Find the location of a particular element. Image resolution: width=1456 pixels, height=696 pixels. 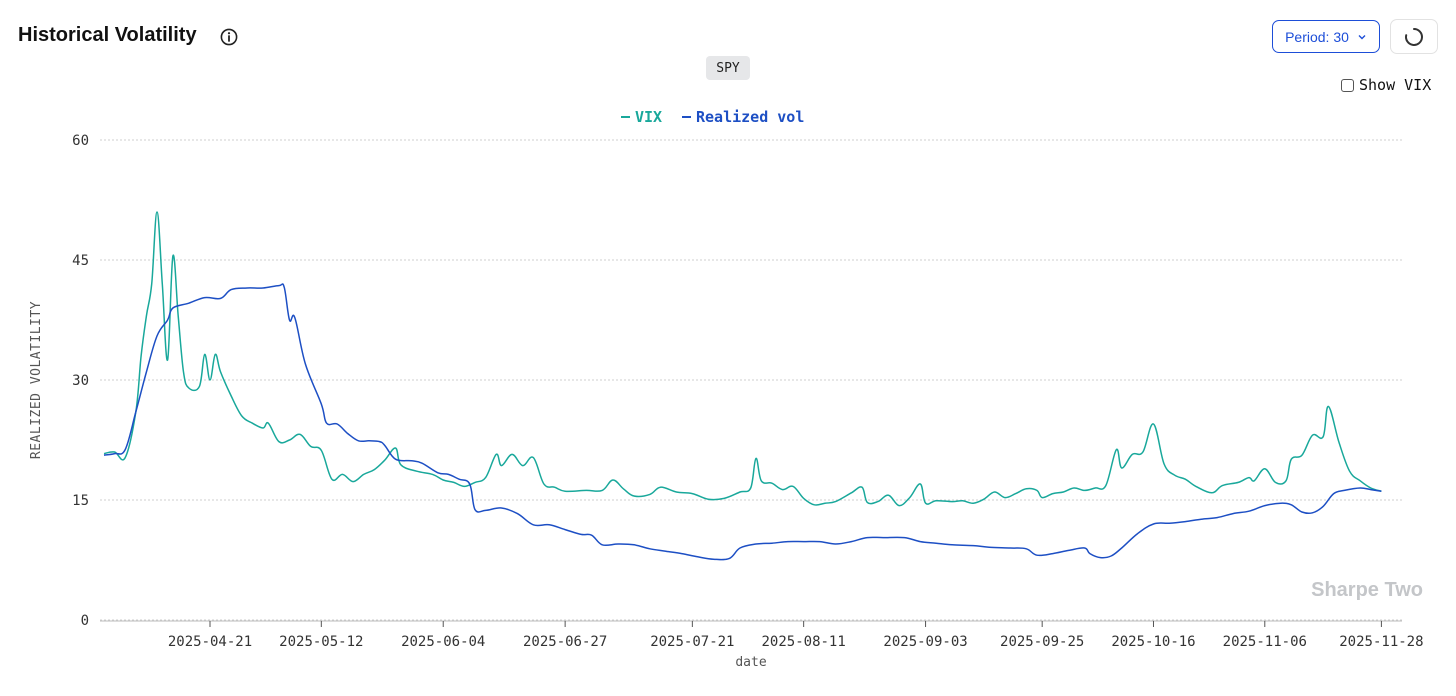

period-select: Period: 30 is located at coordinates (1326, 36).